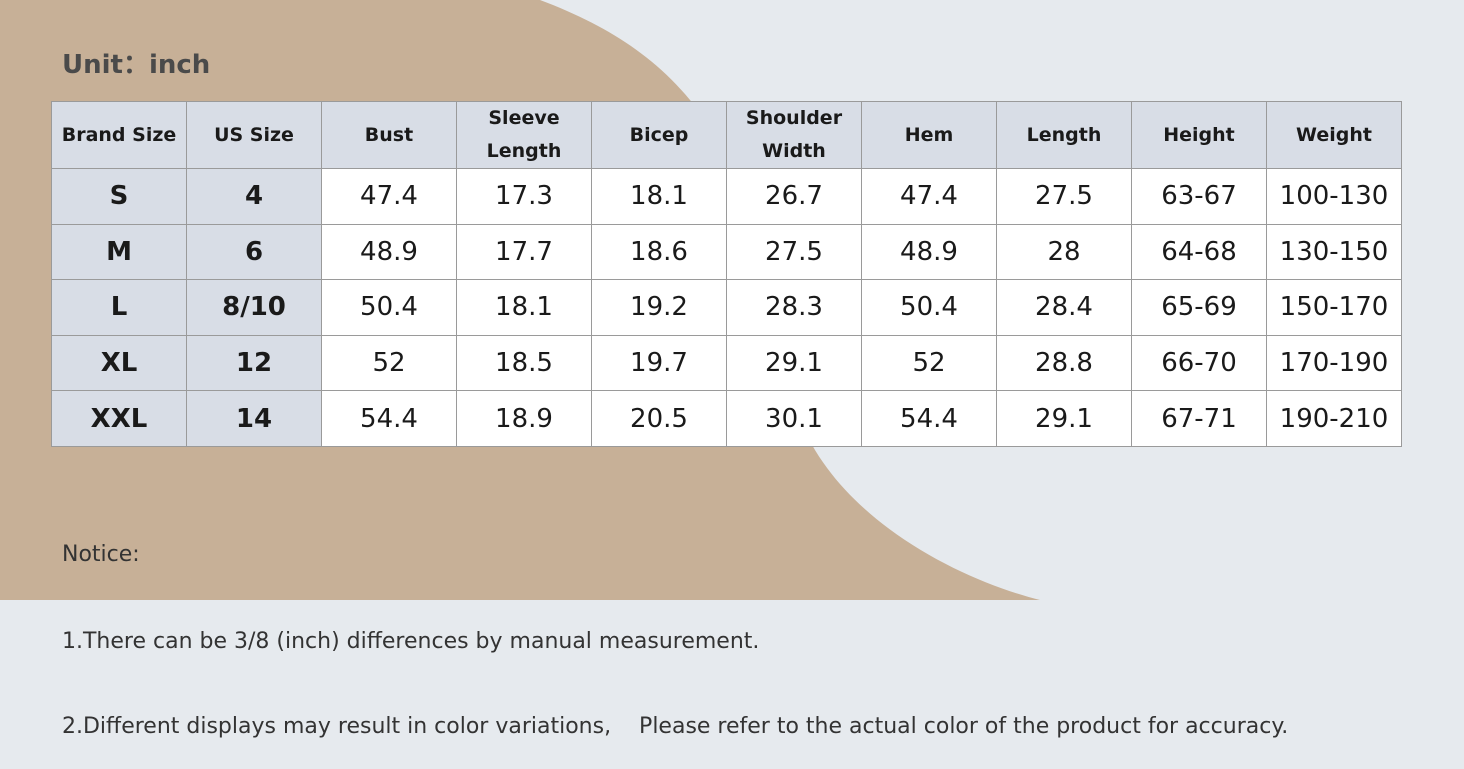 Image resolution: width=1464 pixels, height=769 pixels. Describe the element at coordinates (929, 135) in the screenshot. I see `header-cell: Hem` at that location.